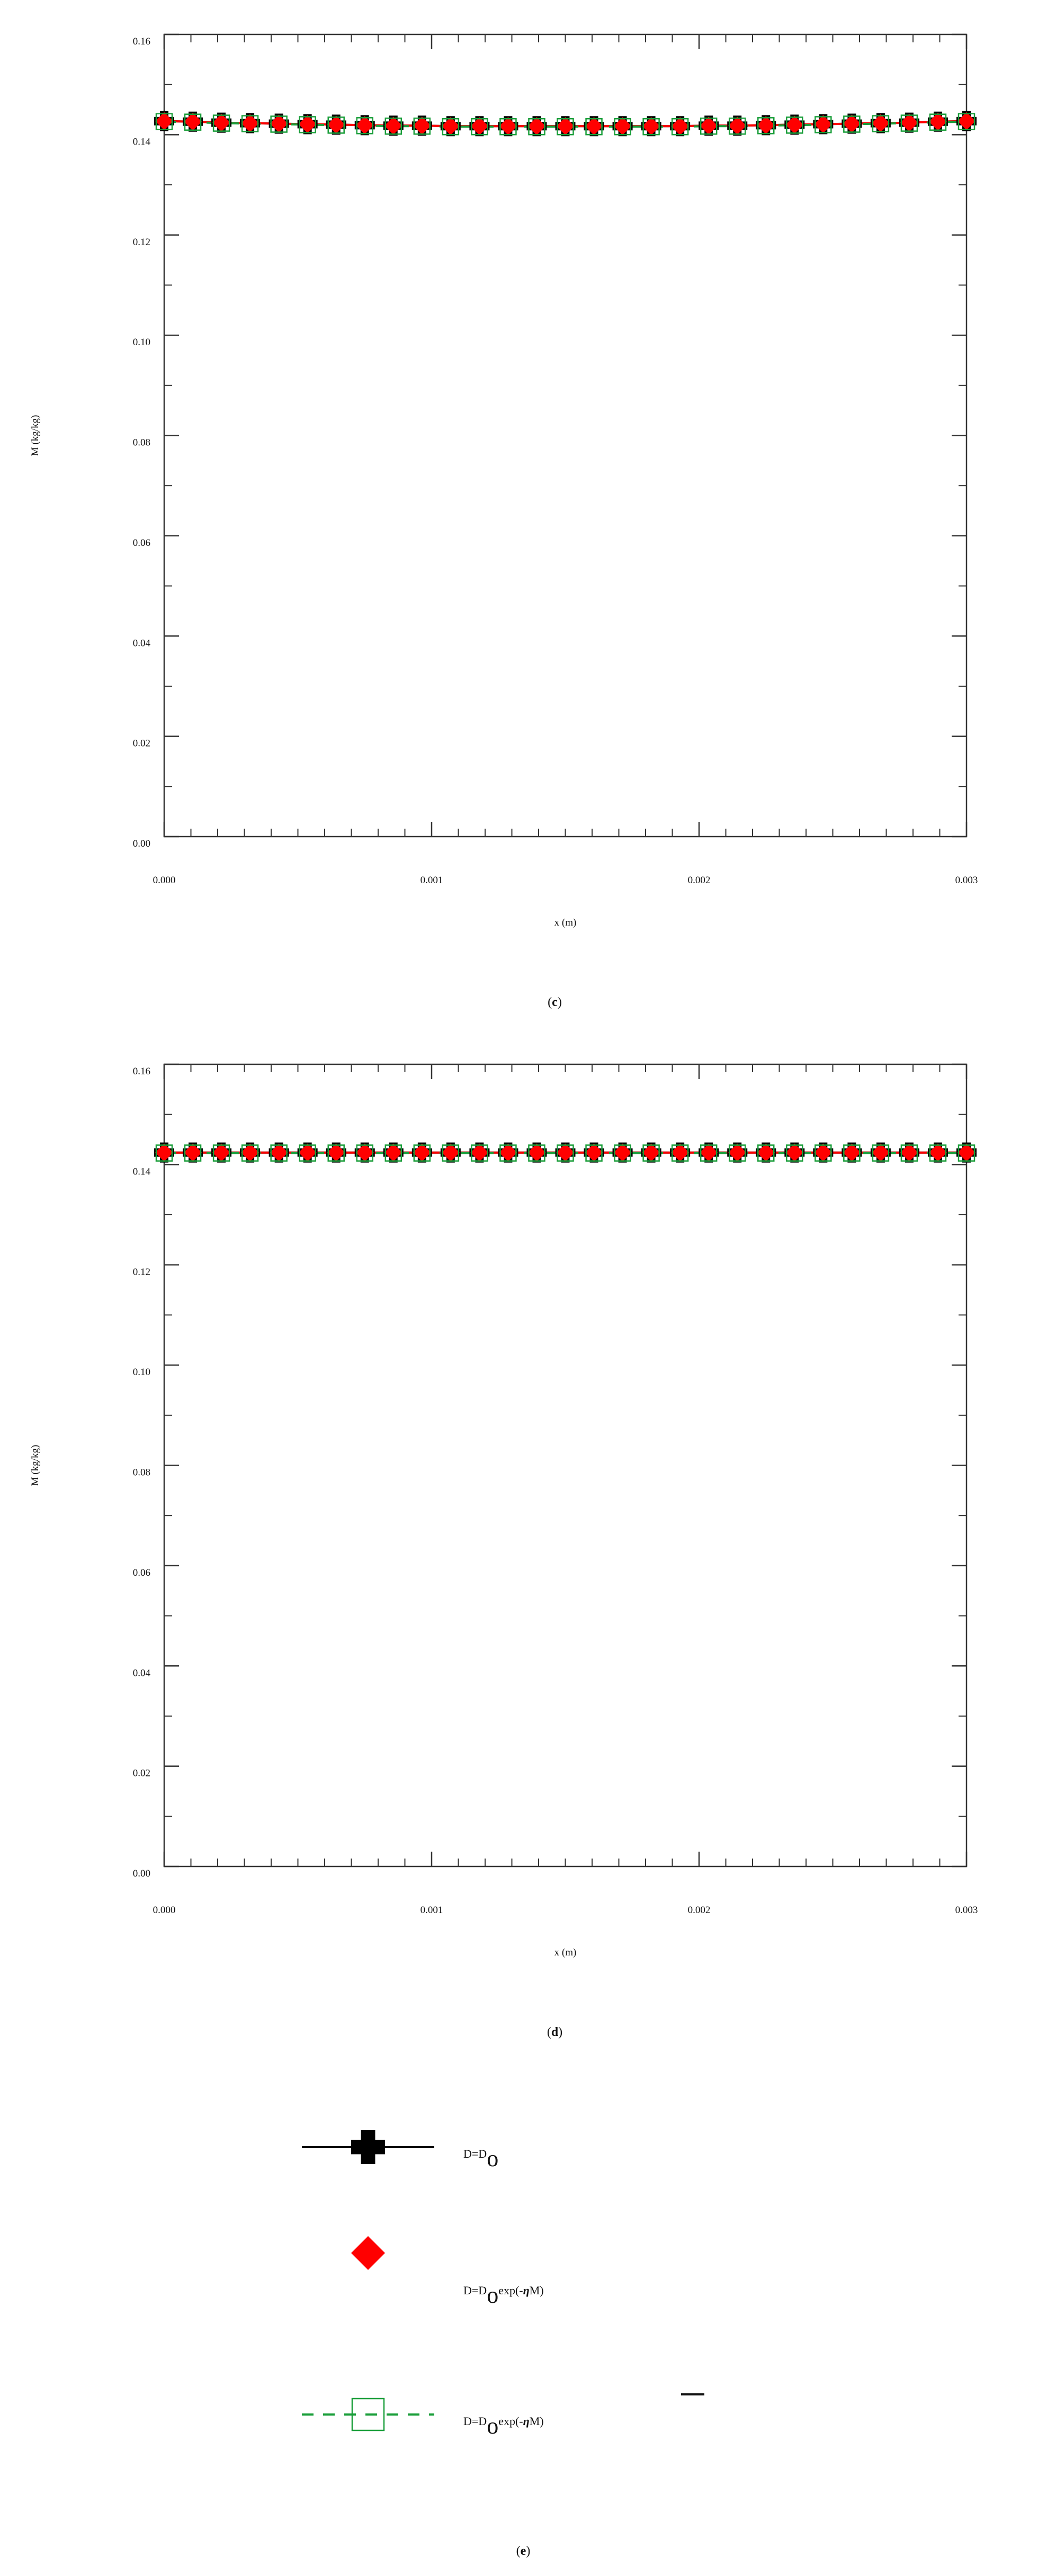  I want to click on panel-label-letter: e, so click(523, 2551).